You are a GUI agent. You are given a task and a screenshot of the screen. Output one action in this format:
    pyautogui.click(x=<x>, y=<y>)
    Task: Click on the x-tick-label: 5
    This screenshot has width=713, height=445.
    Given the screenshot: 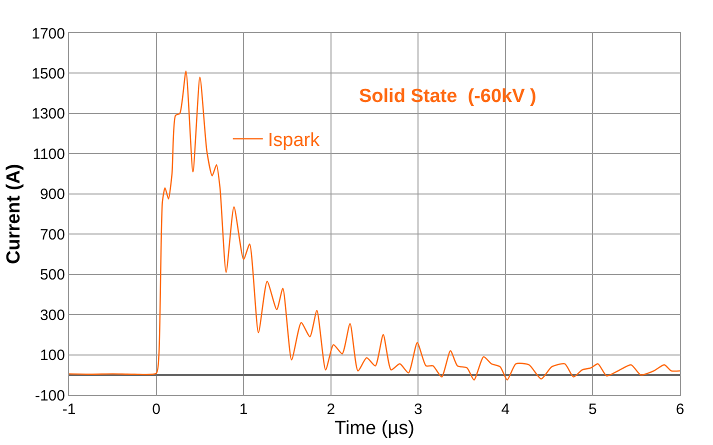 What is the action you would take?
    pyautogui.click(x=592, y=409)
    